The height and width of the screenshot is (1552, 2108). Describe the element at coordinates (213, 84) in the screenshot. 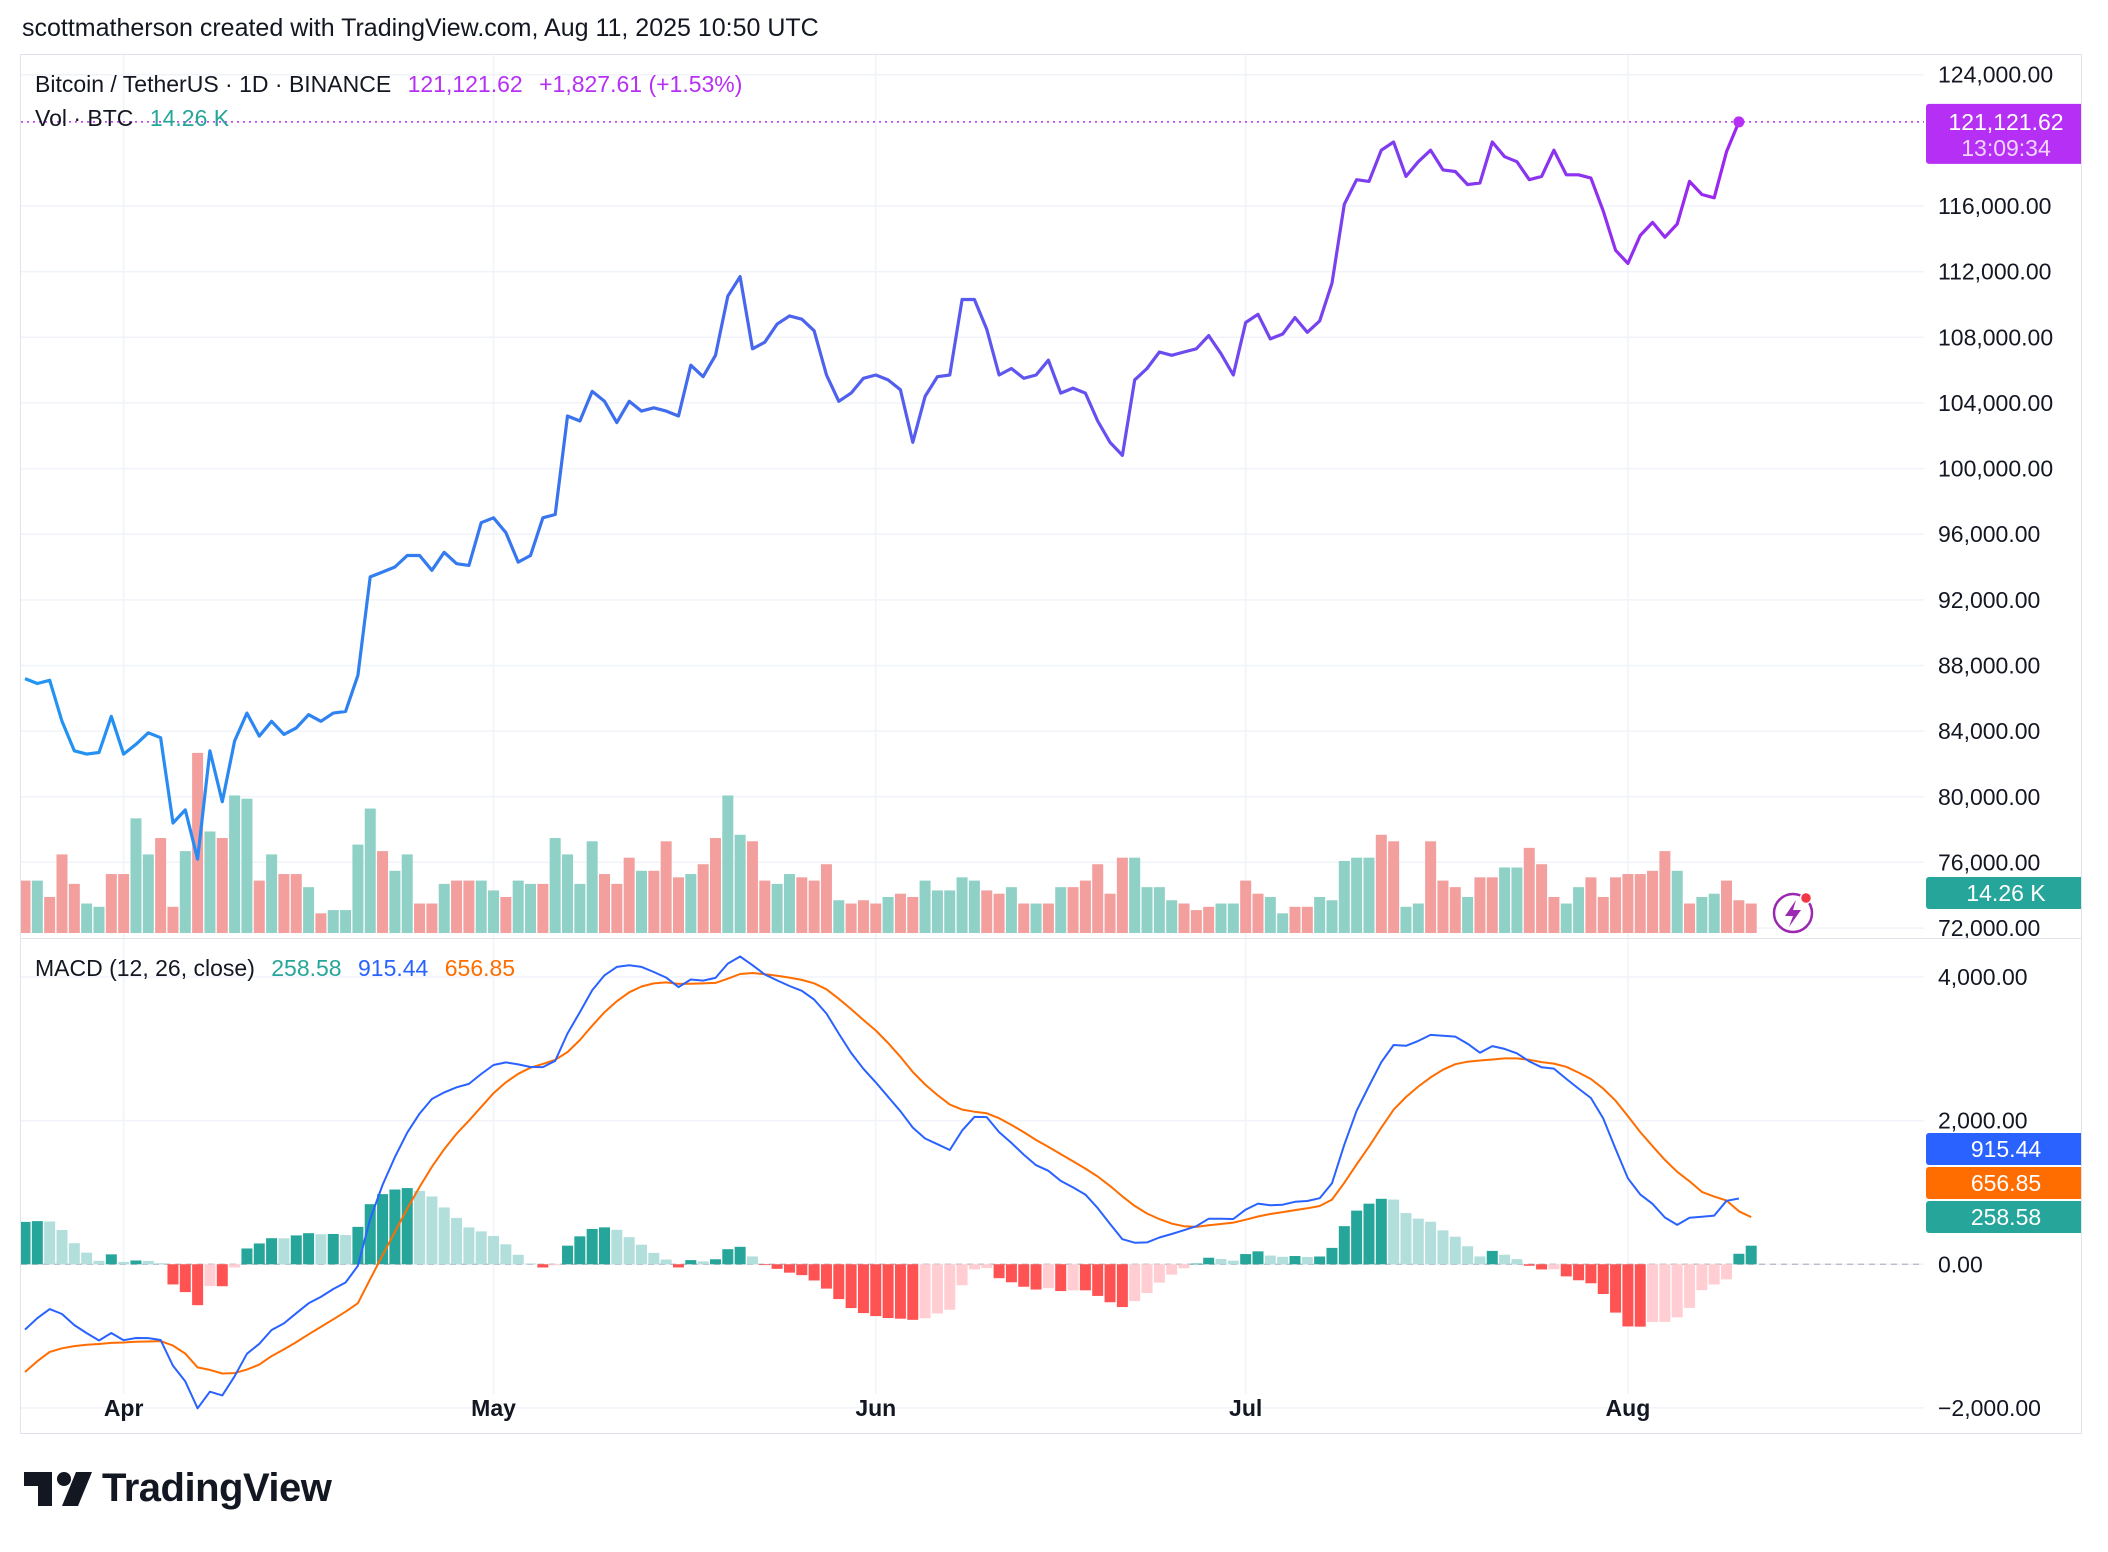

I see `symbol-title: Bitcoin / TetherUS · 1D · BINANCE` at that location.